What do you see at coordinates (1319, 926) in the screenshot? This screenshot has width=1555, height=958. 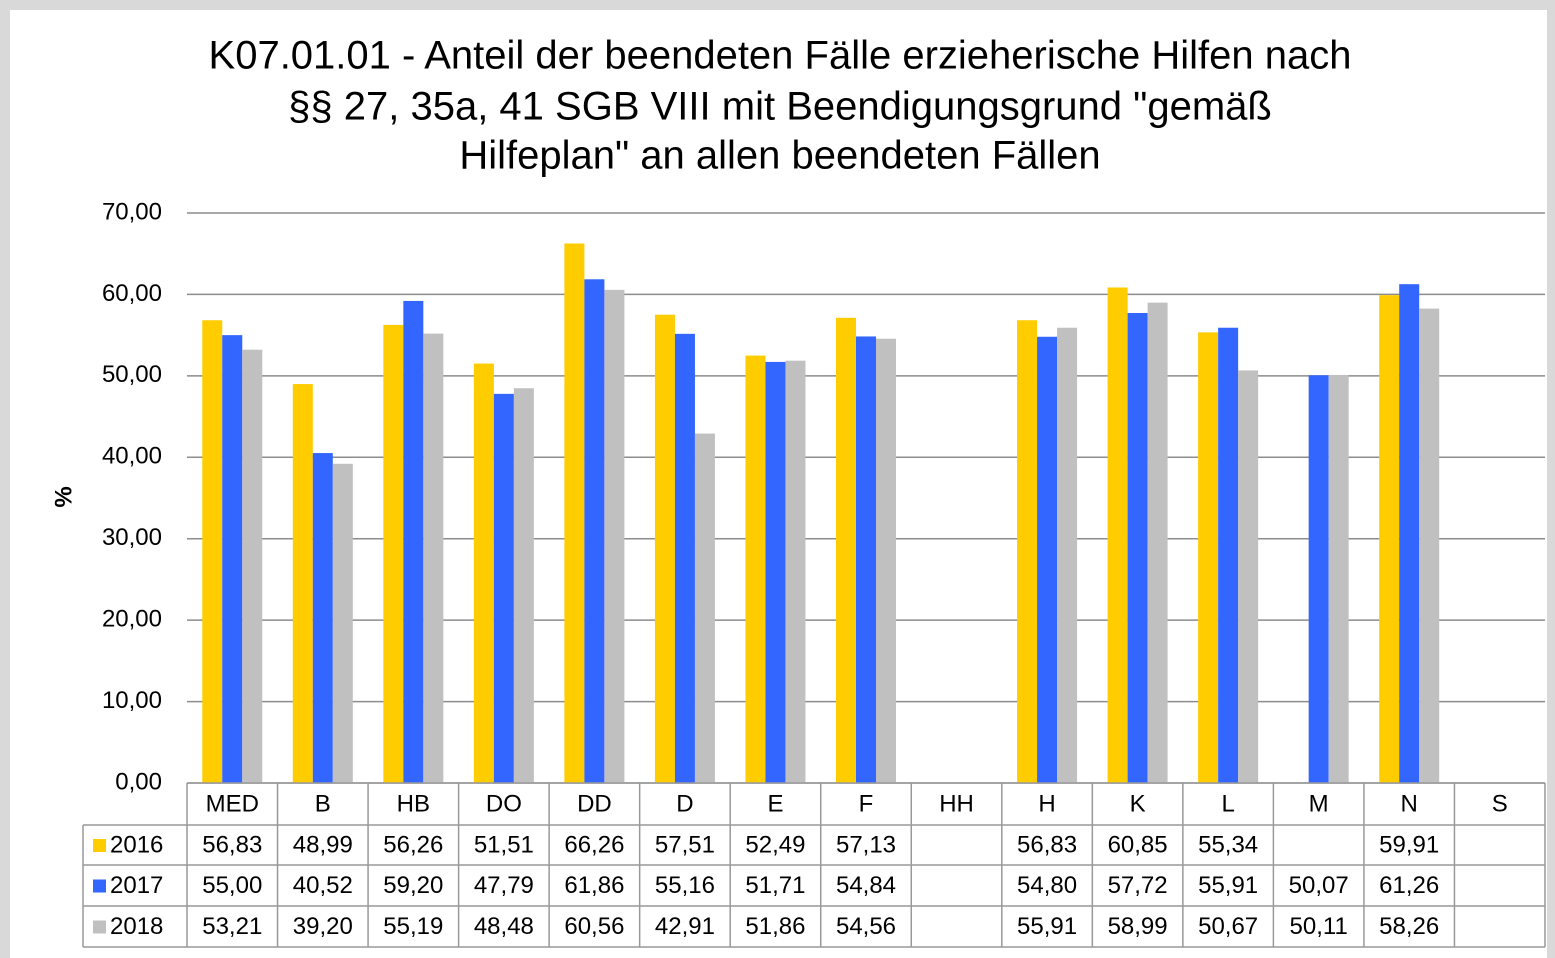 I see `table-value: 50,11` at bounding box center [1319, 926].